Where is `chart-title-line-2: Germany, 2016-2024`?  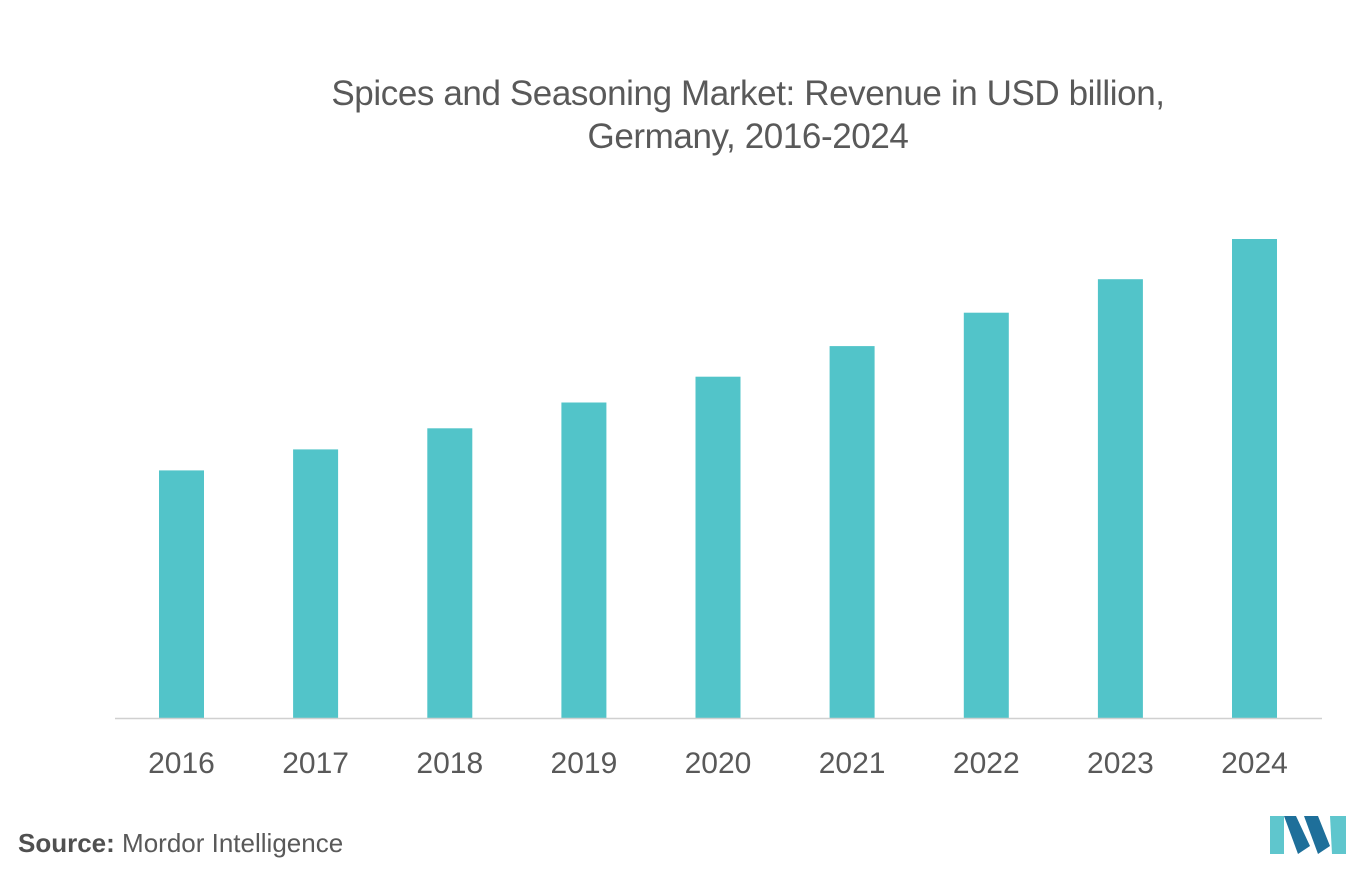
chart-title-line-2: Germany, 2016-2024 is located at coordinates (748, 136).